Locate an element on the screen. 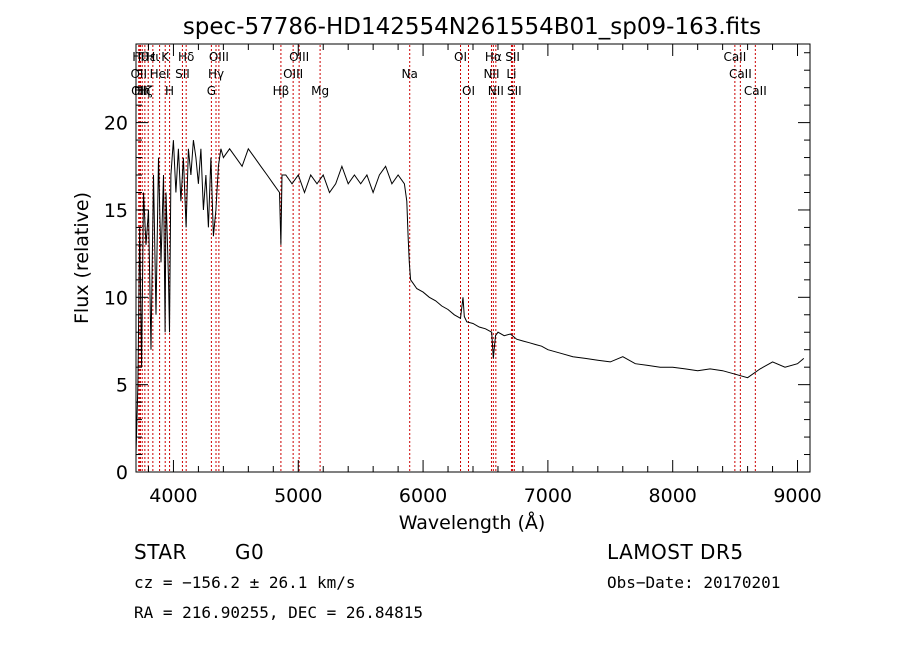  line-label-6: Hι is located at coordinates (152, 57).